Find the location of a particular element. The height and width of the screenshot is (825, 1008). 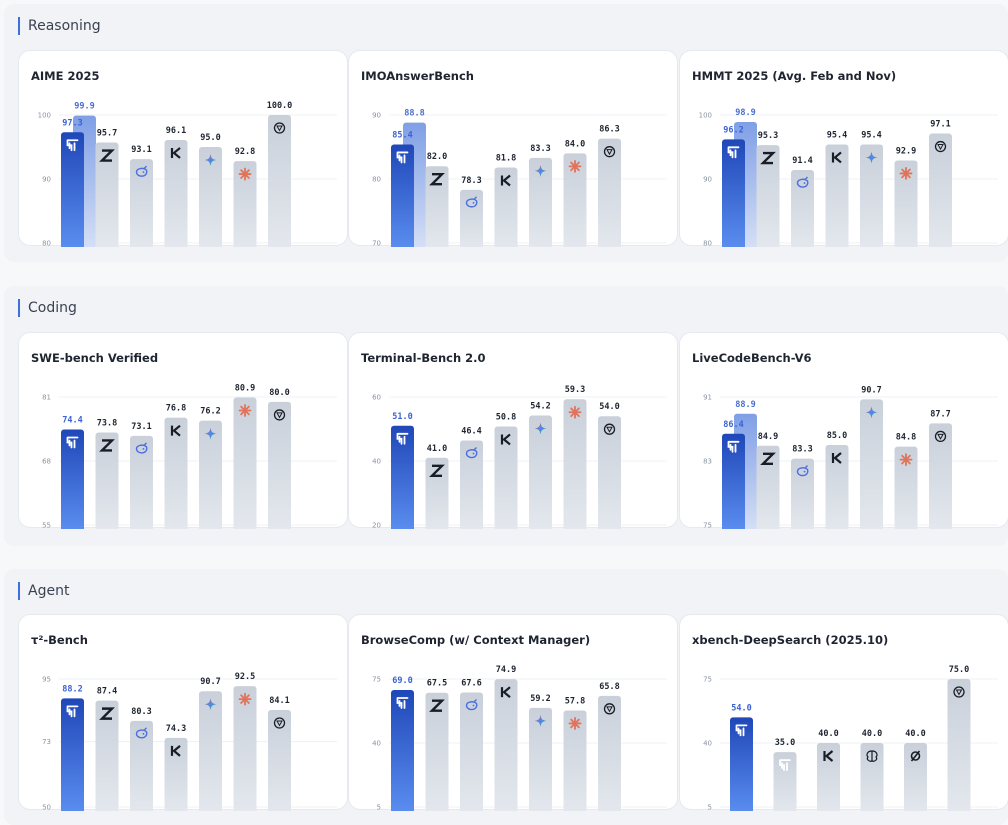

slash-circle-icon is located at coordinates (915, 756).